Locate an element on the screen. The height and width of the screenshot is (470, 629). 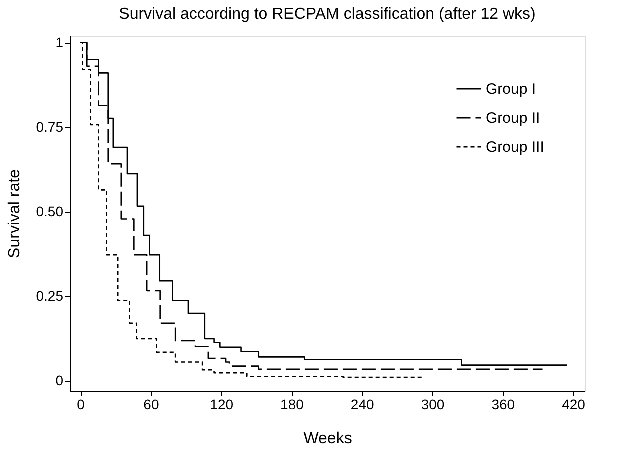
x-tick-label: 240 is located at coordinates (362, 404).